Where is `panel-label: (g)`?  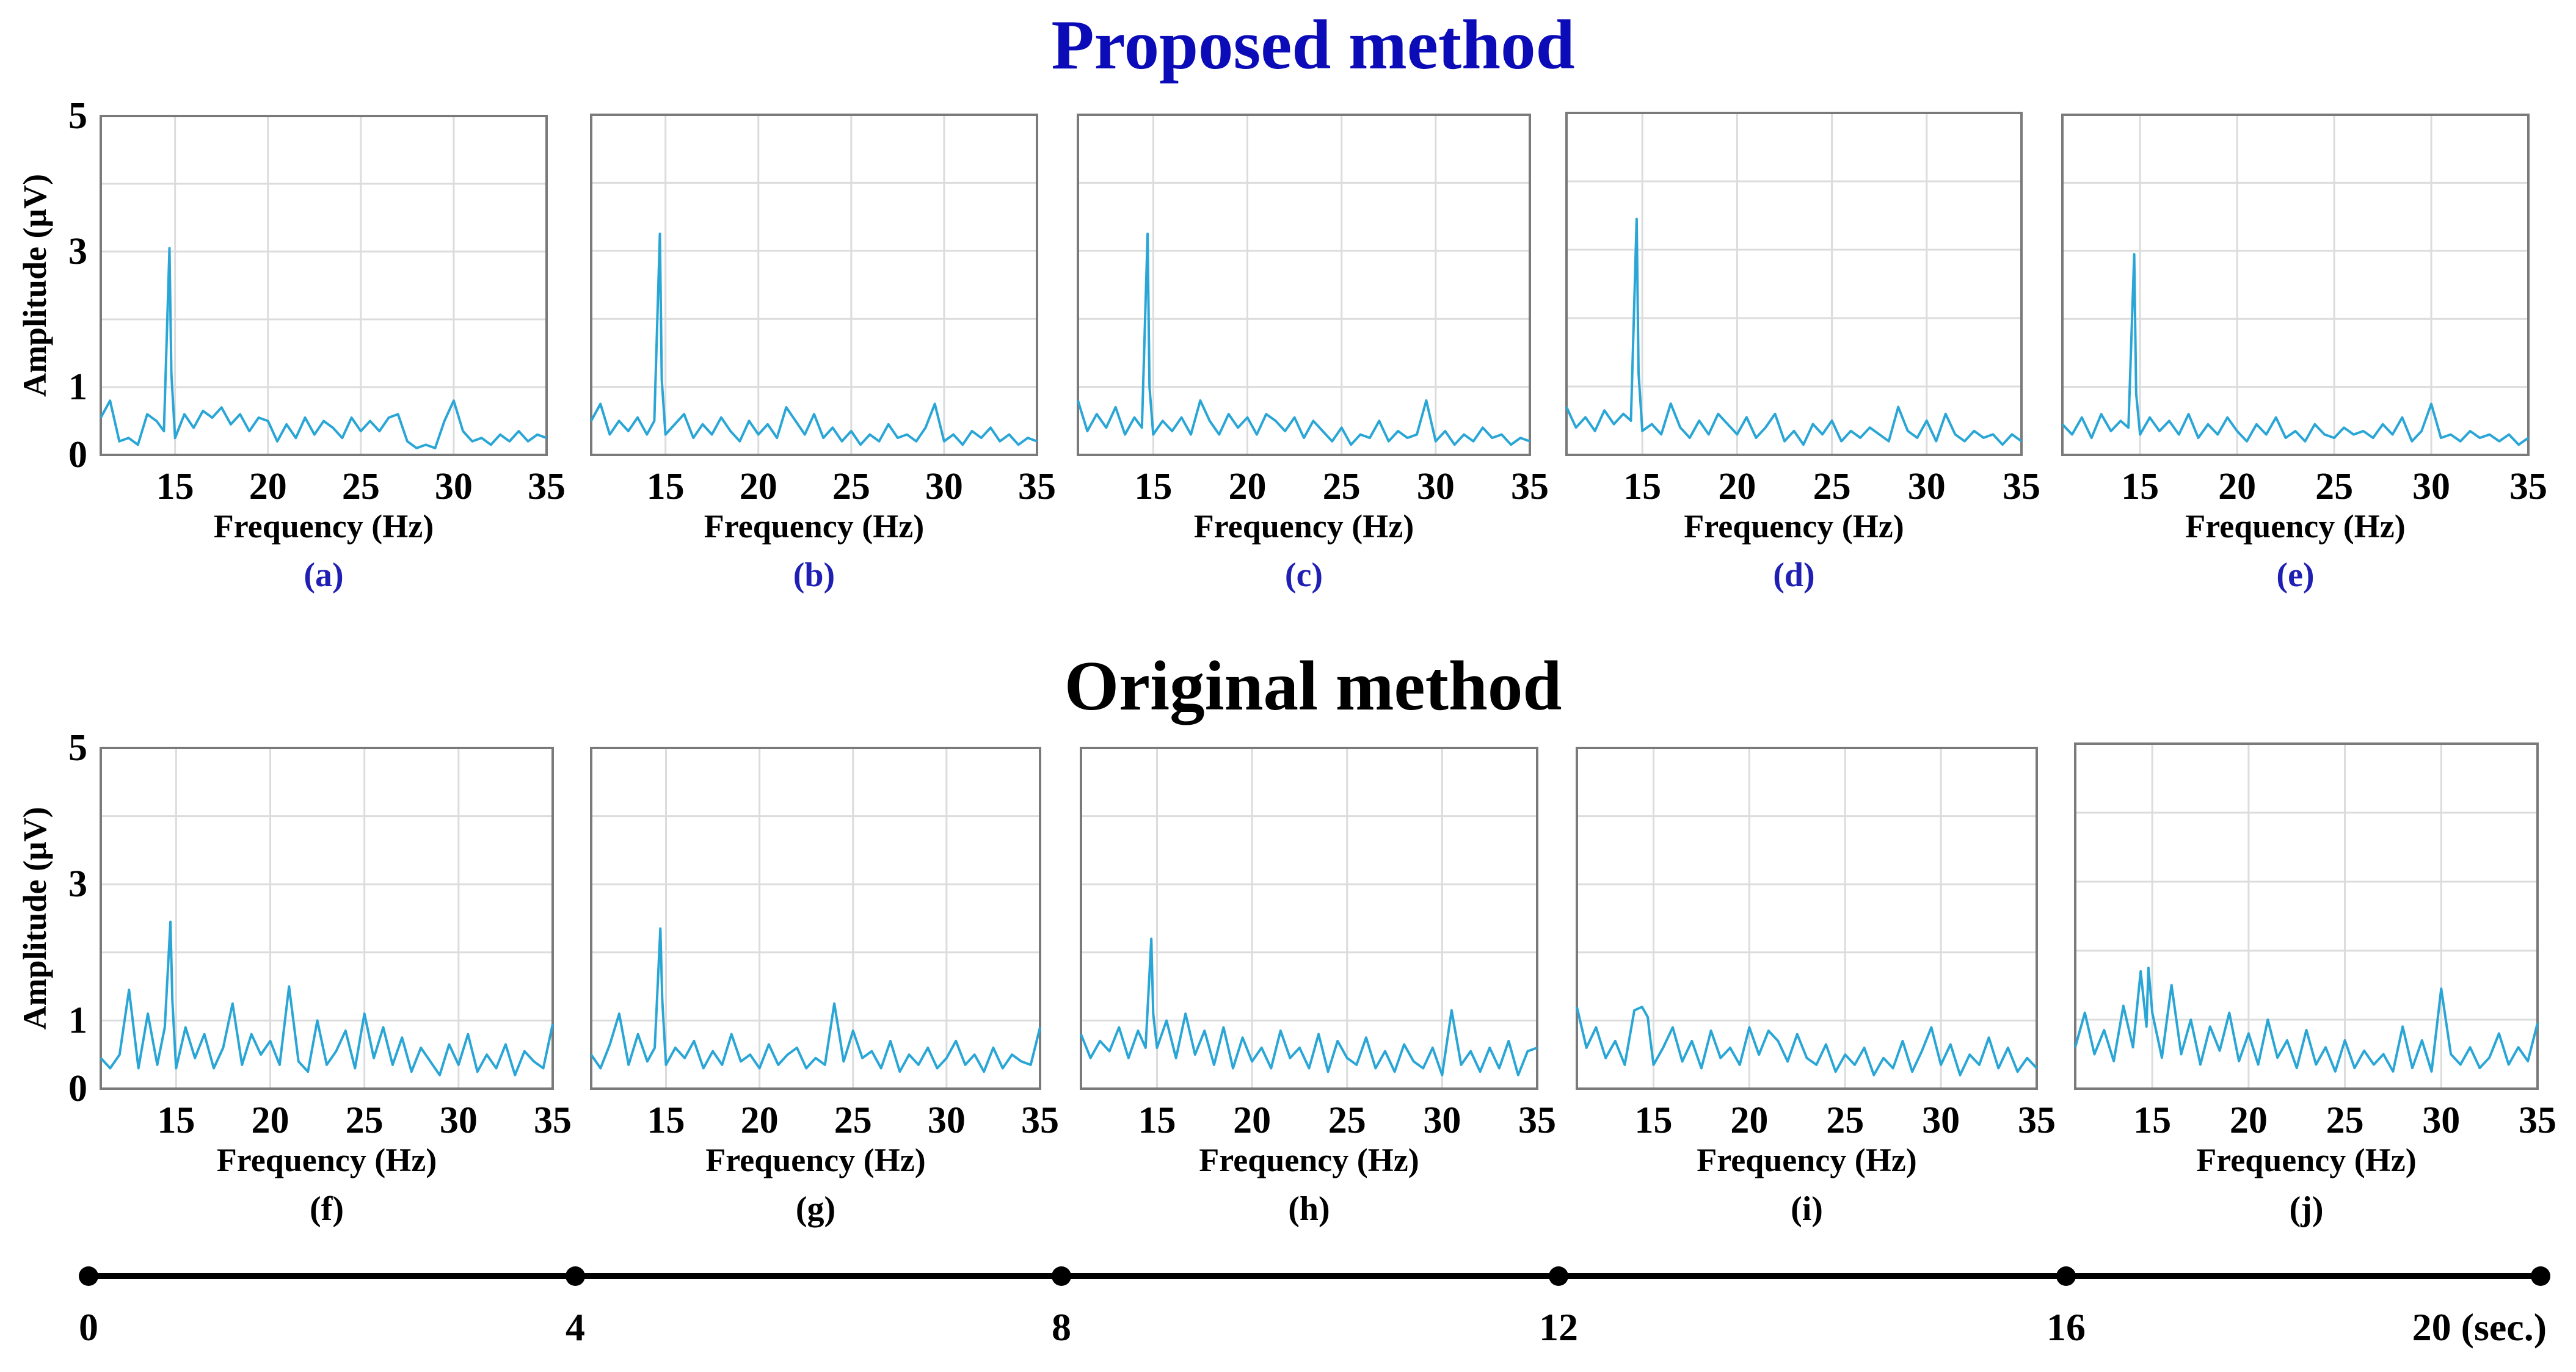
panel-label: (g) is located at coordinates (816, 1209).